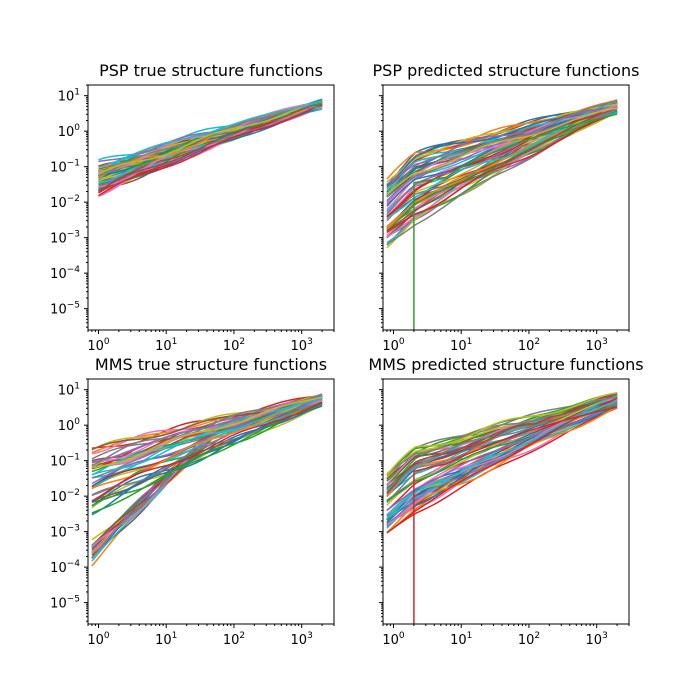  What do you see at coordinates (211, 364) in the screenshot?
I see `chart-title: MMS true structure functions` at bounding box center [211, 364].